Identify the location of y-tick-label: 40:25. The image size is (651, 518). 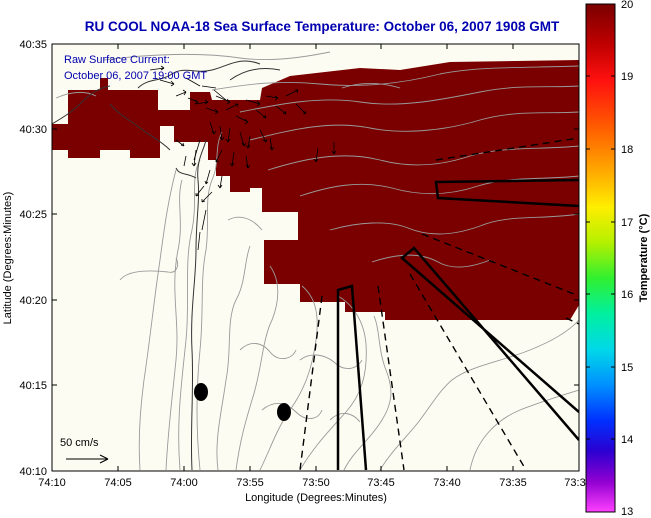
(33, 215).